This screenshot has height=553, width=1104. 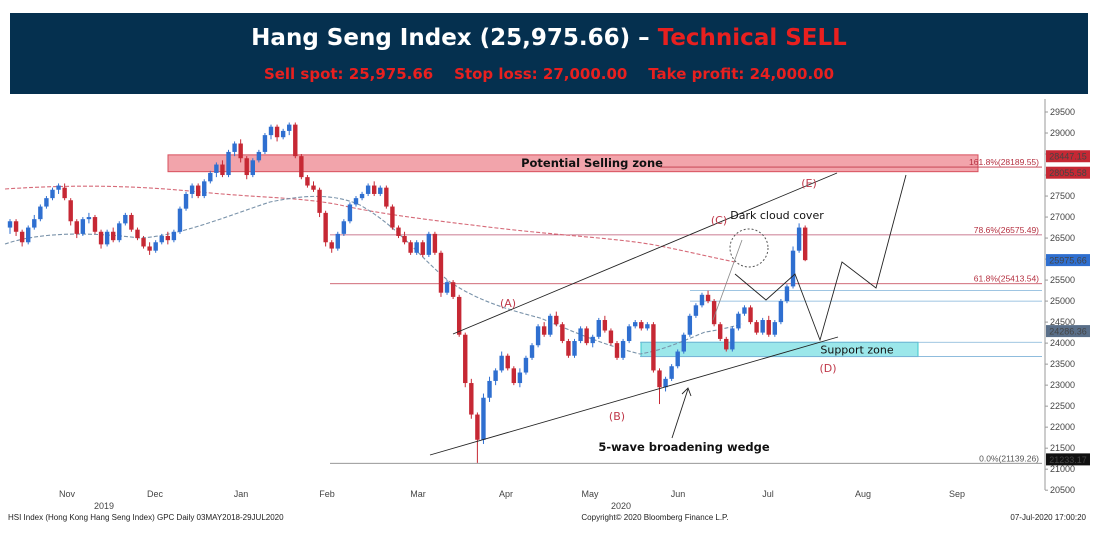 I want to click on selling-zone-label: Potential Selling zone, so click(x=592, y=163).